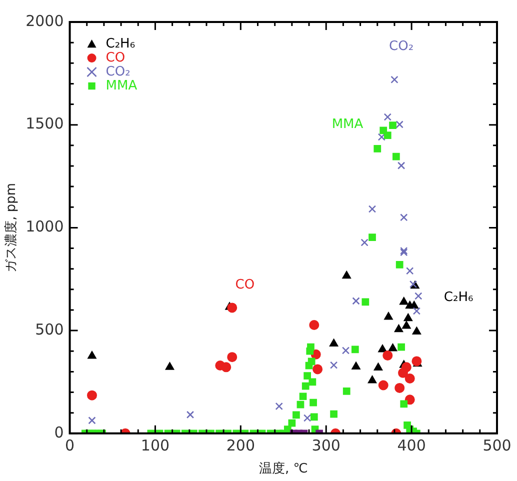 Image resolution: width=517 pixels, height=481 pixels. I want to click on x-tick-label: 200, so click(240, 445).